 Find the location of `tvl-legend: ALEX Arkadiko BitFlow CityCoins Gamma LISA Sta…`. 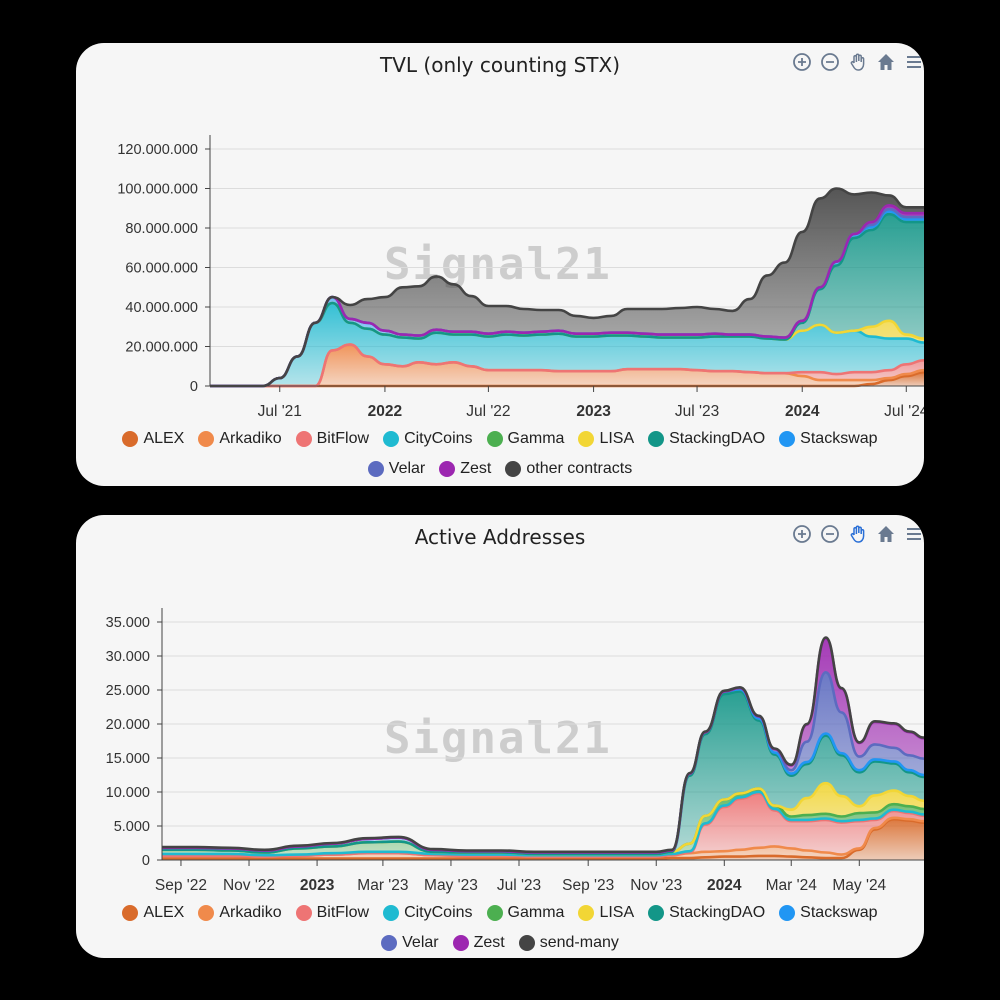

tvl-legend: ALEX Arkadiko BitFlow CityCoins Gamma LISA Sta… is located at coordinates (500, 454).